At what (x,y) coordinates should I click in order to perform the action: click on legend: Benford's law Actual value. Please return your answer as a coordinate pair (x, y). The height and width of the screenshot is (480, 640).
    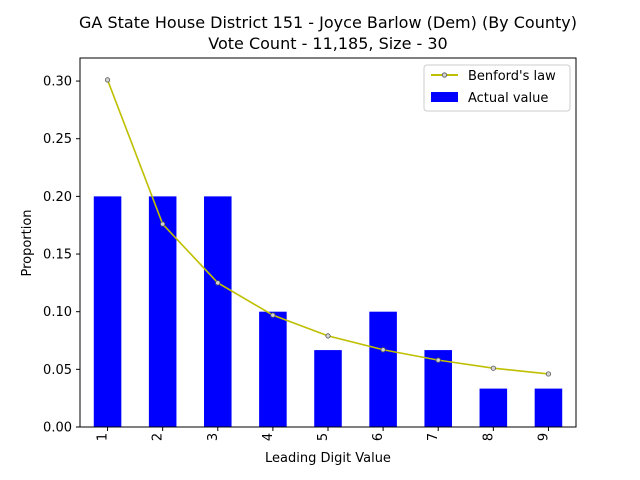
    Looking at the image, I should click on (497, 88).